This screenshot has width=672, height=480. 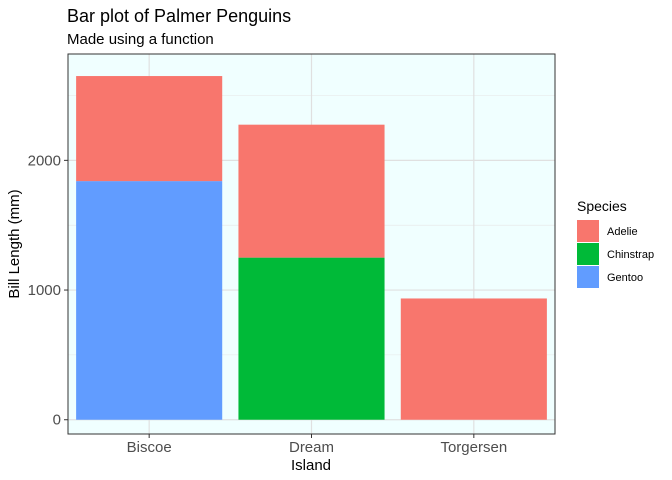 What do you see at coordinates (57, 420) in the screenshot?
I see `y-tick-label: 0` at bounding box center [57, 420].